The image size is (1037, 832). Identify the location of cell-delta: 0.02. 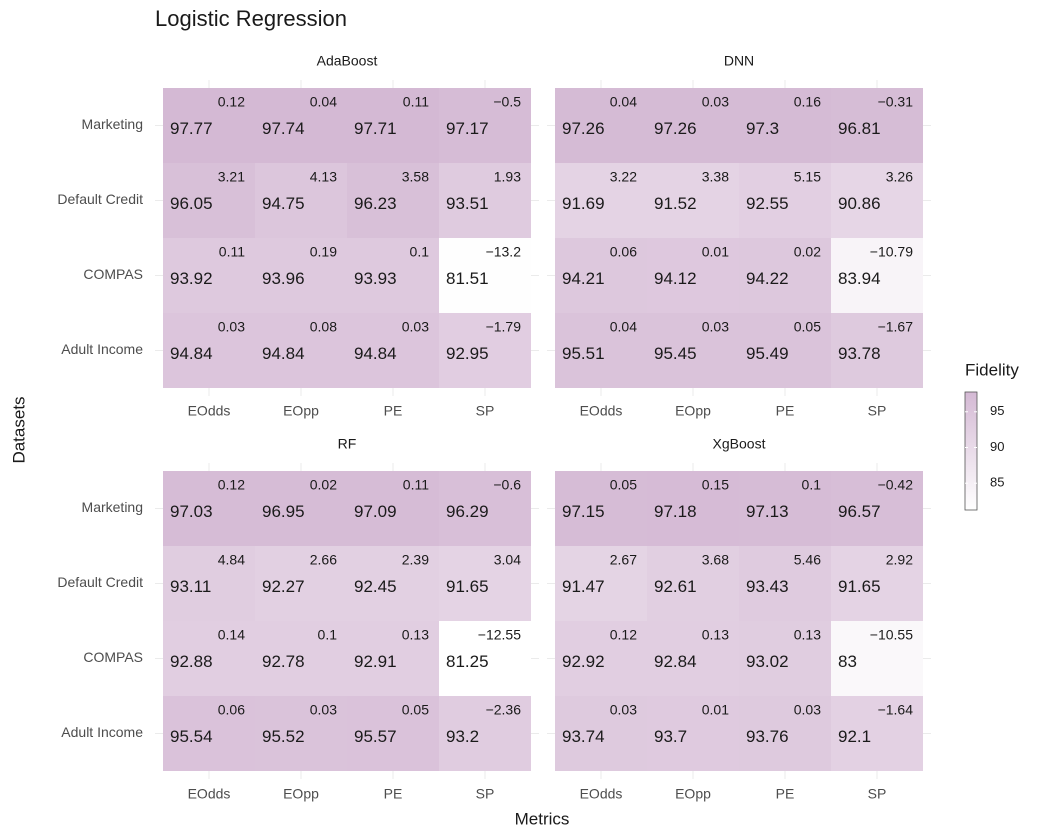
(807, 252).